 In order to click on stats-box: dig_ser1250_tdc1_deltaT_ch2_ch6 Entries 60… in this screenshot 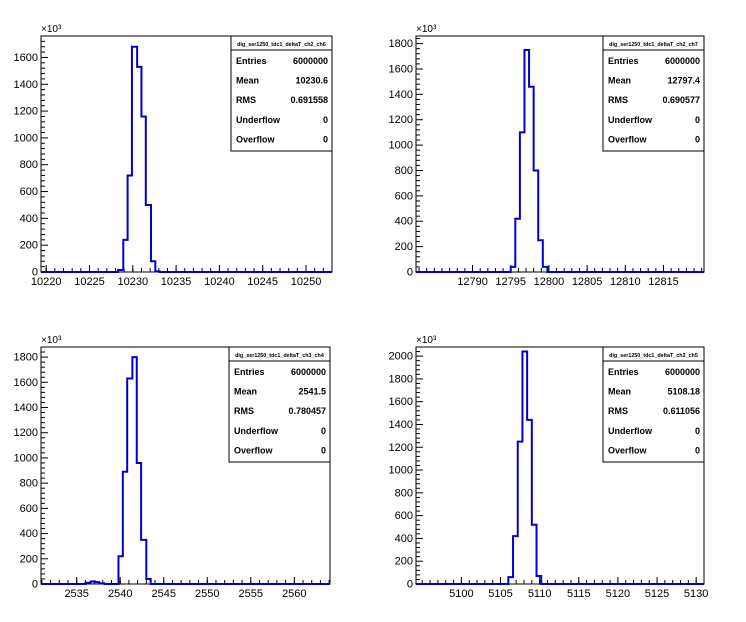, I will do `click(281, 93)`.